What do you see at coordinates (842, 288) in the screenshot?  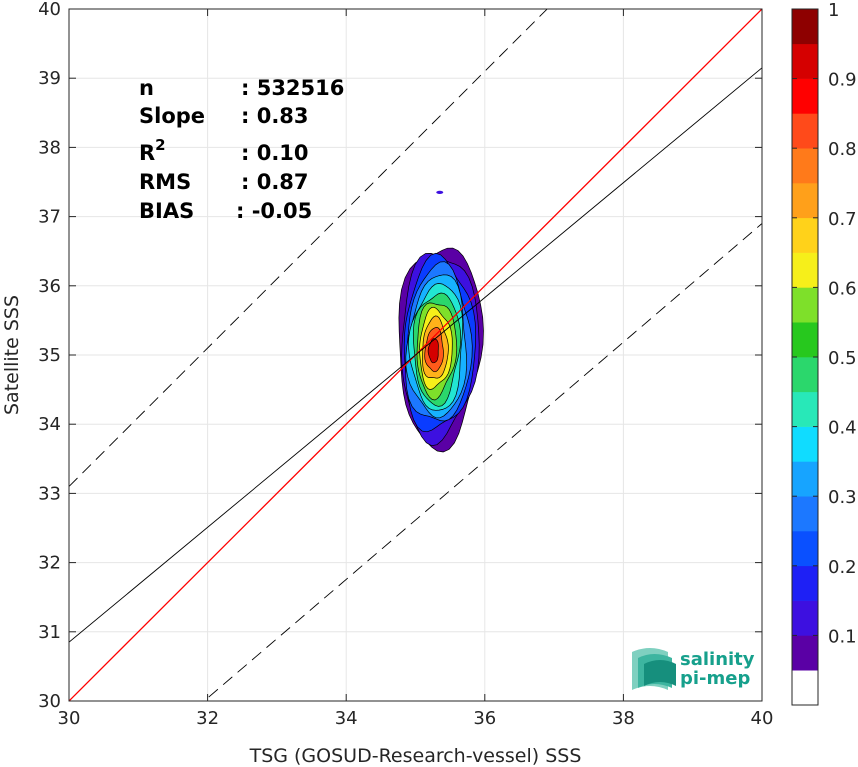 I see `colorbar-tick-label: 0.6` at bounding box center [842, 288].